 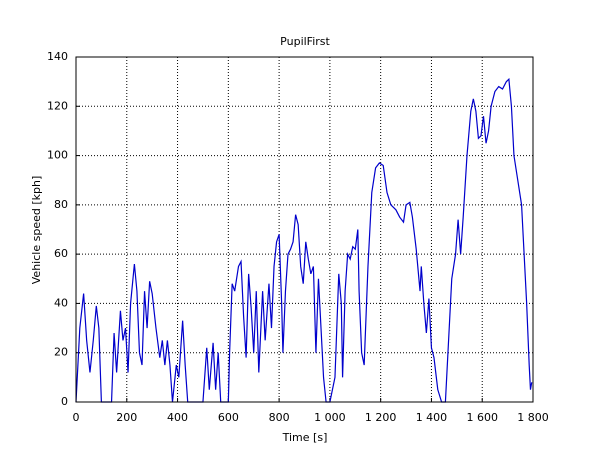 What do you see at coordinates (57, 155) in the screenshot?
I see `y-tick-label: 100` at bounding box center [57, 155].